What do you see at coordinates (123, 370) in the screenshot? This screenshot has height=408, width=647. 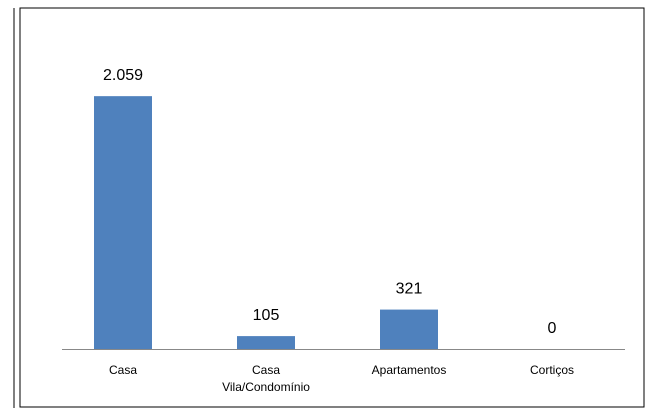 I see `x-tick-label: Casa` at bounding box center [123, 370].